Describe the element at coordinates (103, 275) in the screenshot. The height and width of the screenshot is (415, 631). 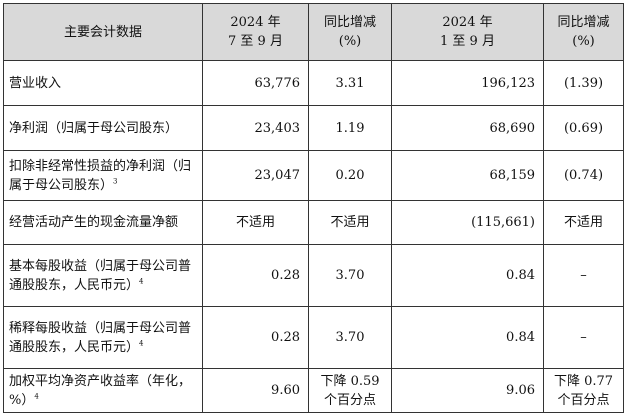
I see `row-label: 基本每股收益（归属于母公司普通股股东，人民币元）4` at that location.